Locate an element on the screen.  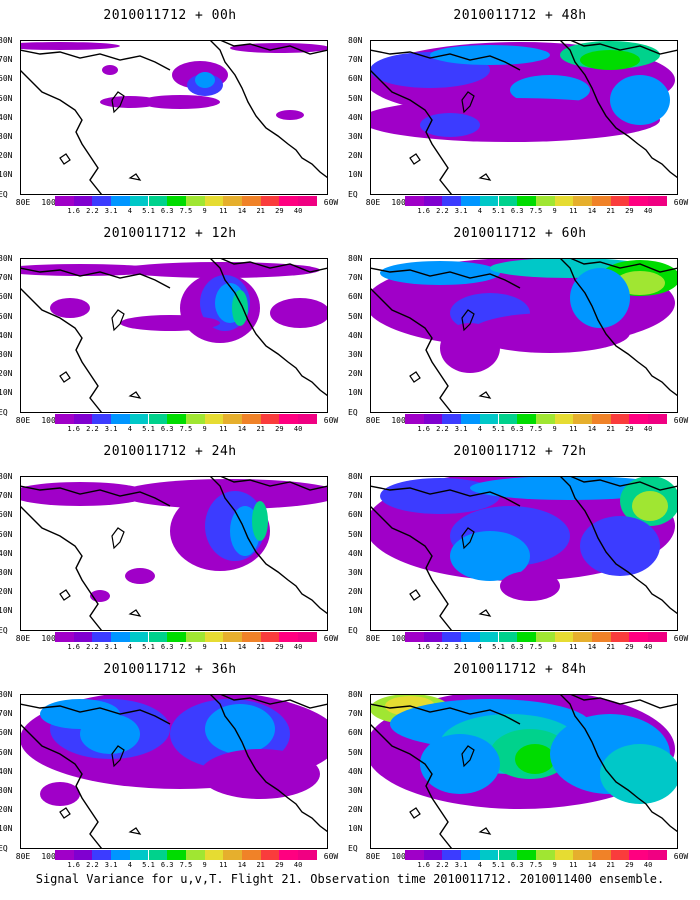
colorbar: 1.6 2.2 3.1 4 5.1 6.3 7.5 9 11 14 21 29 40 is located at coordinates (186, 643).